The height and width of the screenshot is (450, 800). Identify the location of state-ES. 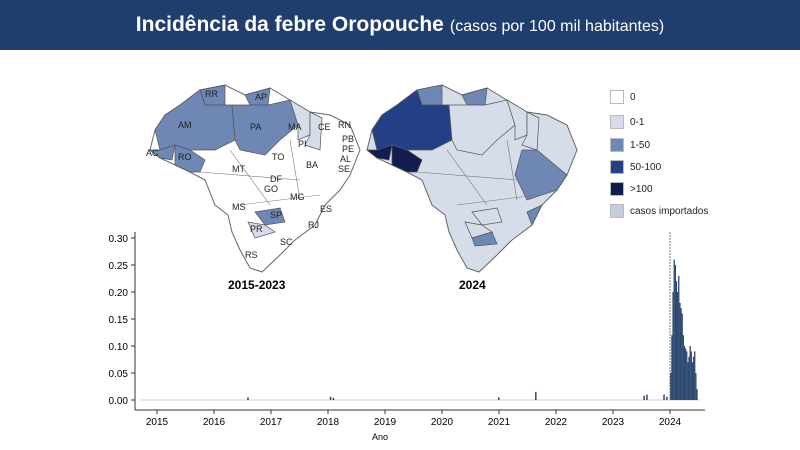
(534, 215).